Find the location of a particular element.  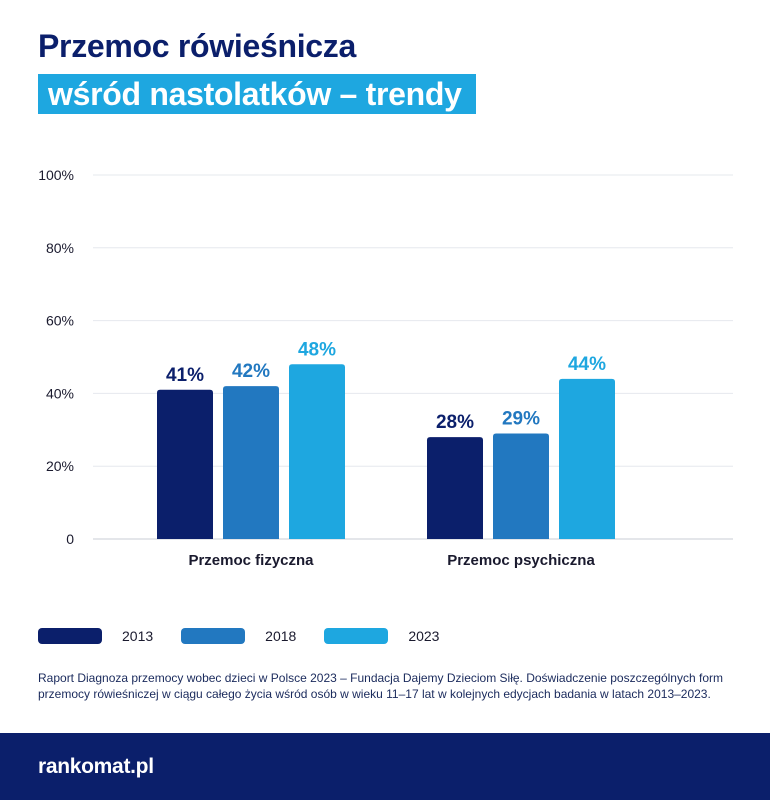

y-tick-label: 20% is located at coordinates (60, 466).